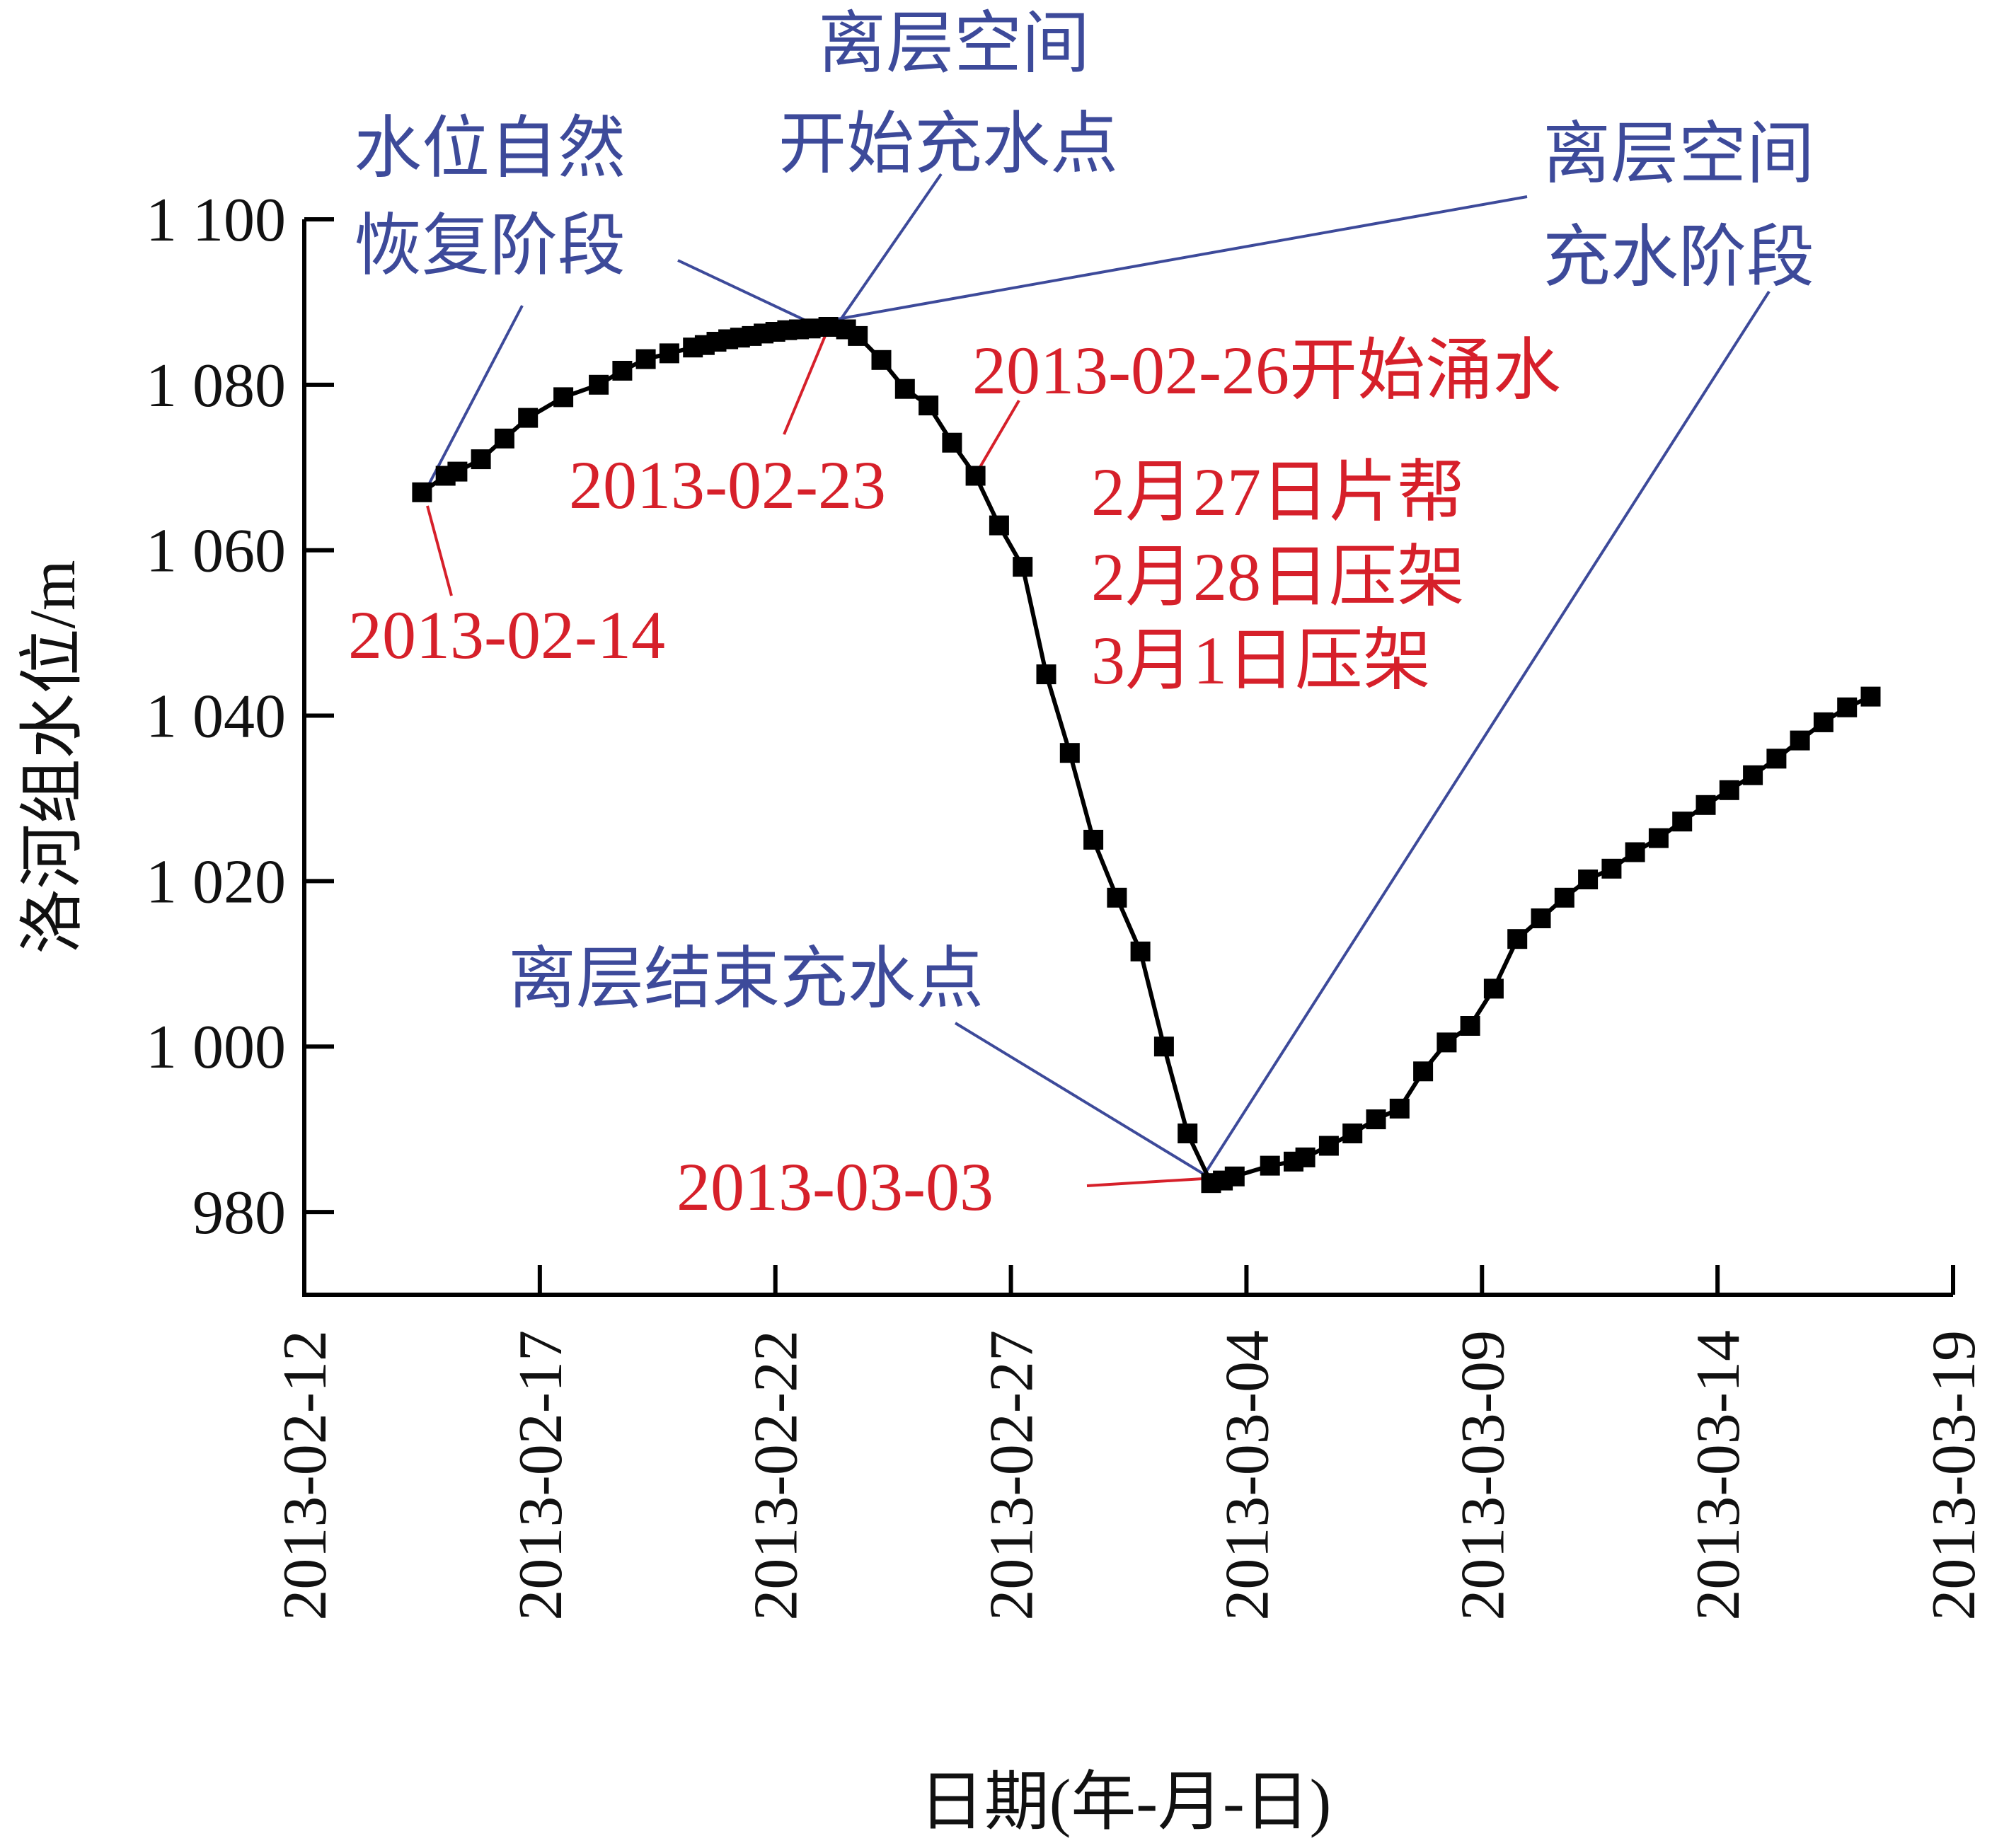 This screenshot has width=1992, height=1848. What do you see at coordinates (835, 1187) in the screenshot?
I see `ann-date-0303: 2013-03-03` at bounding box center [835, 1187].